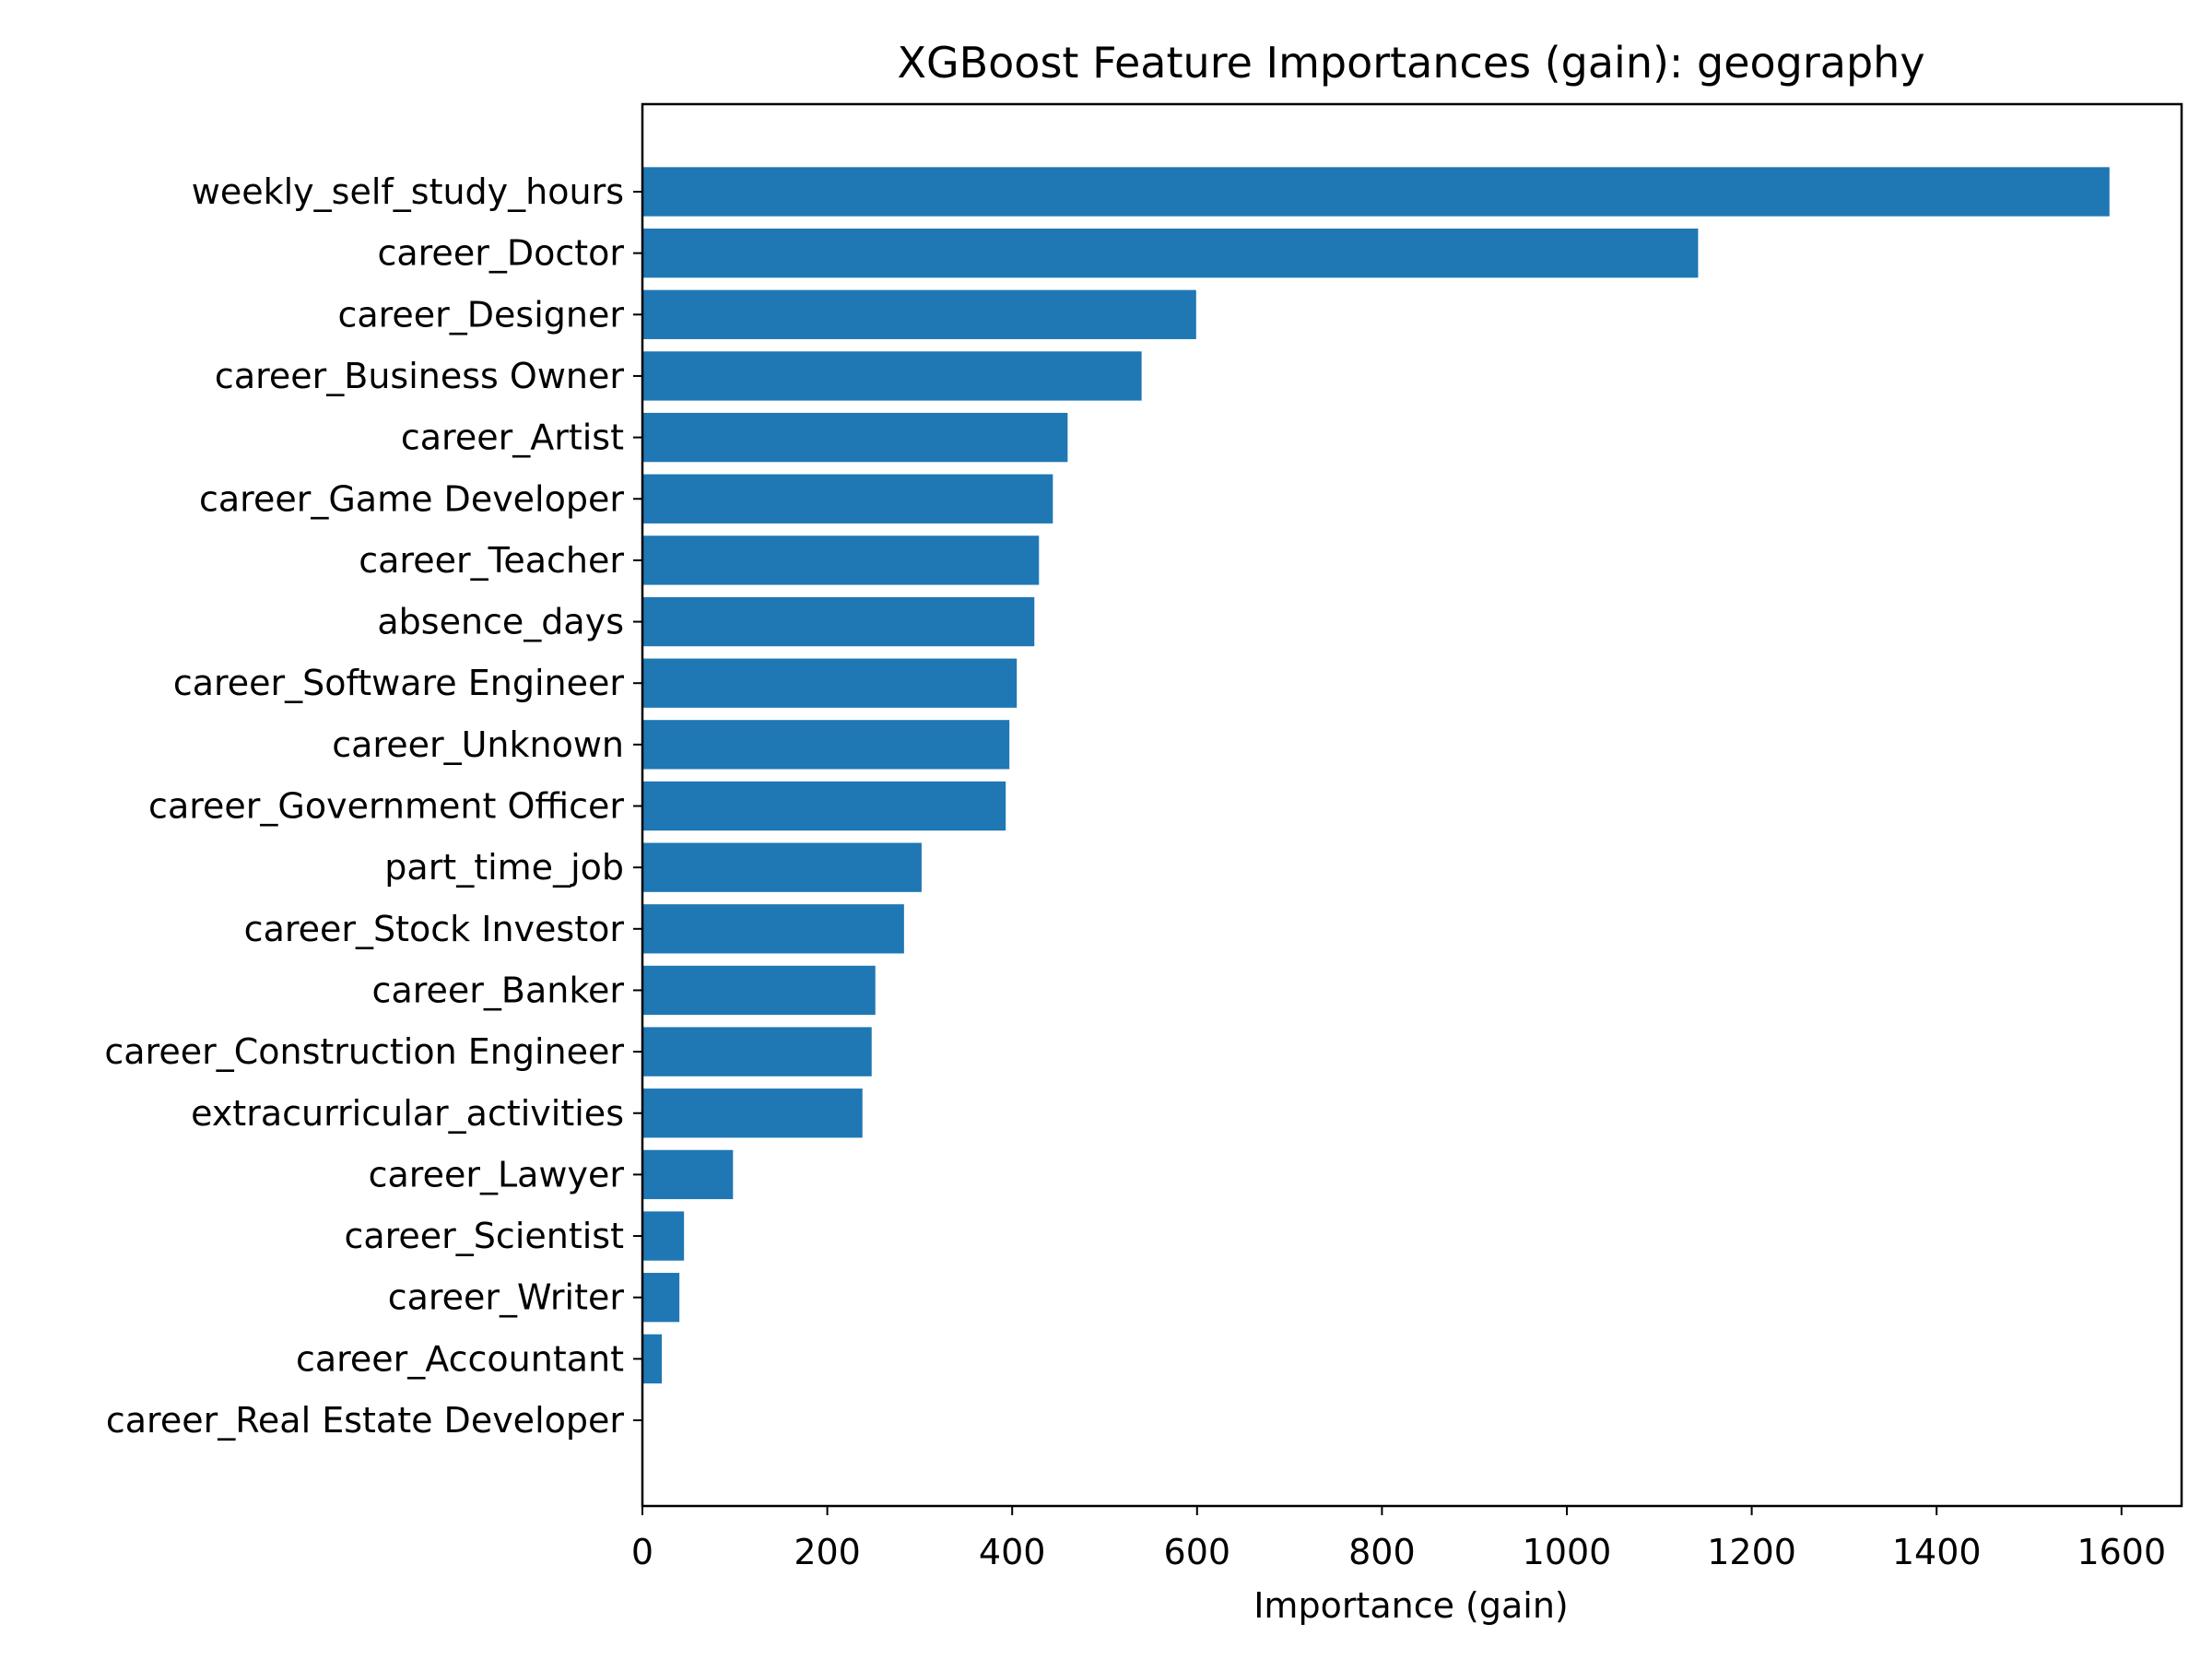 The width and height of the screenshot is (2212, 1659). What do you see at coordinates (512, 438) in the screenshot?
I see `y-tick-label: career_Artist` at bounding box center [512, 438].